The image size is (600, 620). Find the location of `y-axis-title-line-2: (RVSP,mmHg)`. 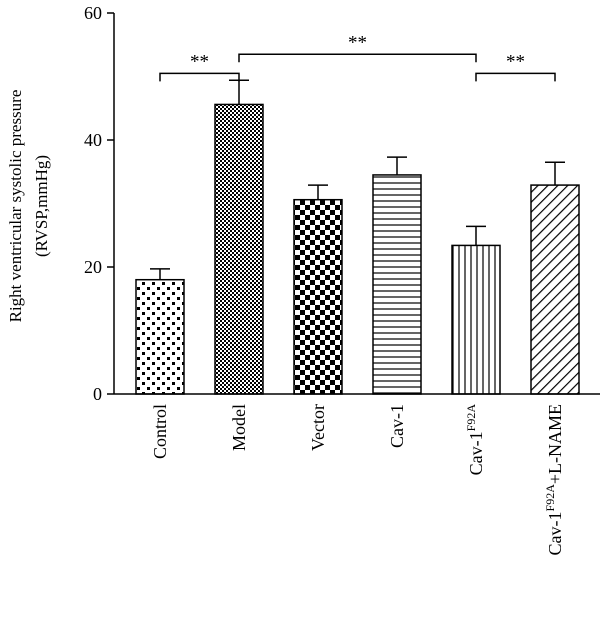

y-axis-title-line-2: (RVSP,mmHg) is located at coordinates (41, 206).